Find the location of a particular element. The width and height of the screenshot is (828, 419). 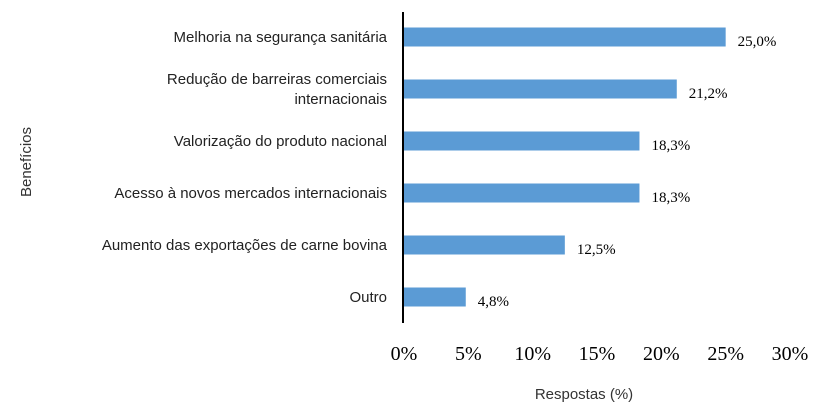

data-label: 12,5% is located at coordinates (596, 250).